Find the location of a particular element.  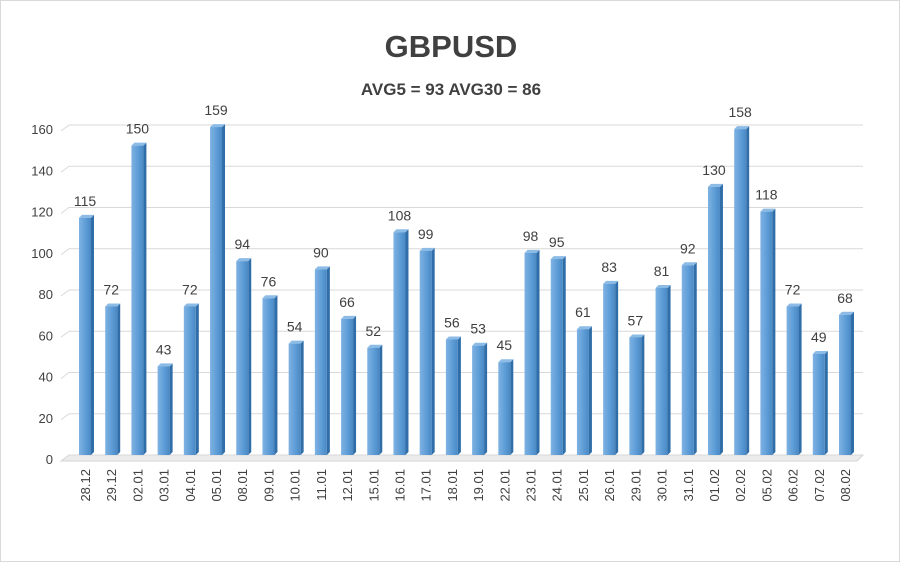

x-tick-label: 17.01 is located at coordinates (426, 485).